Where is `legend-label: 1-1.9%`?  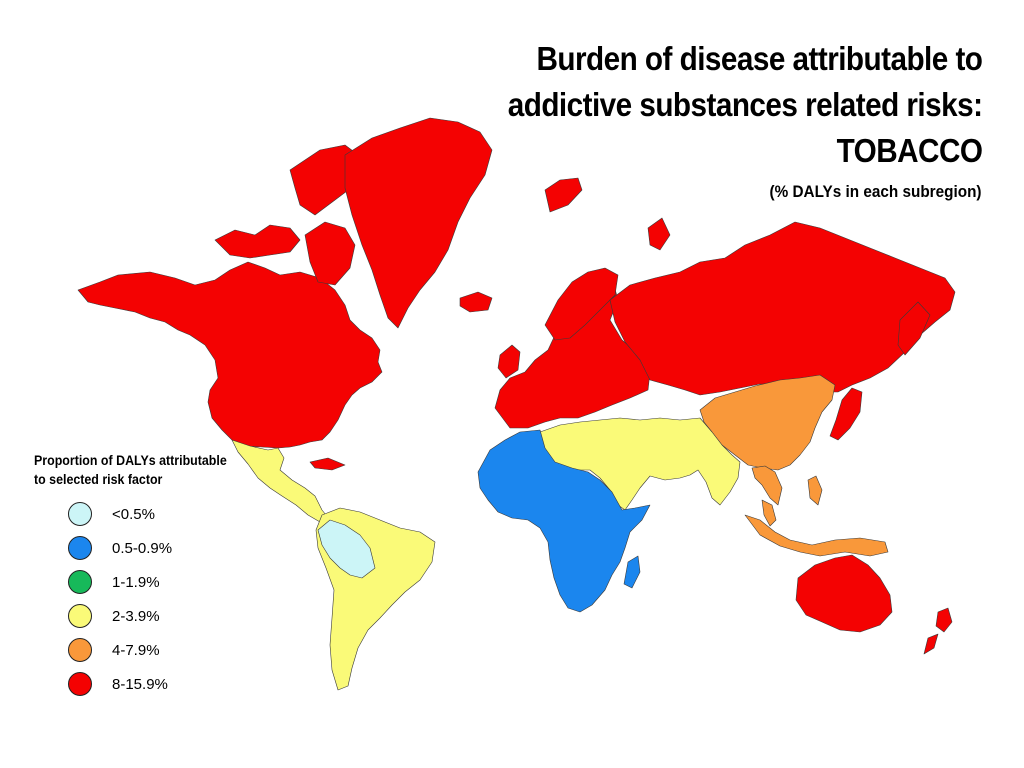
legend-label: 1-1.9% is located at coordinates (136, 582).